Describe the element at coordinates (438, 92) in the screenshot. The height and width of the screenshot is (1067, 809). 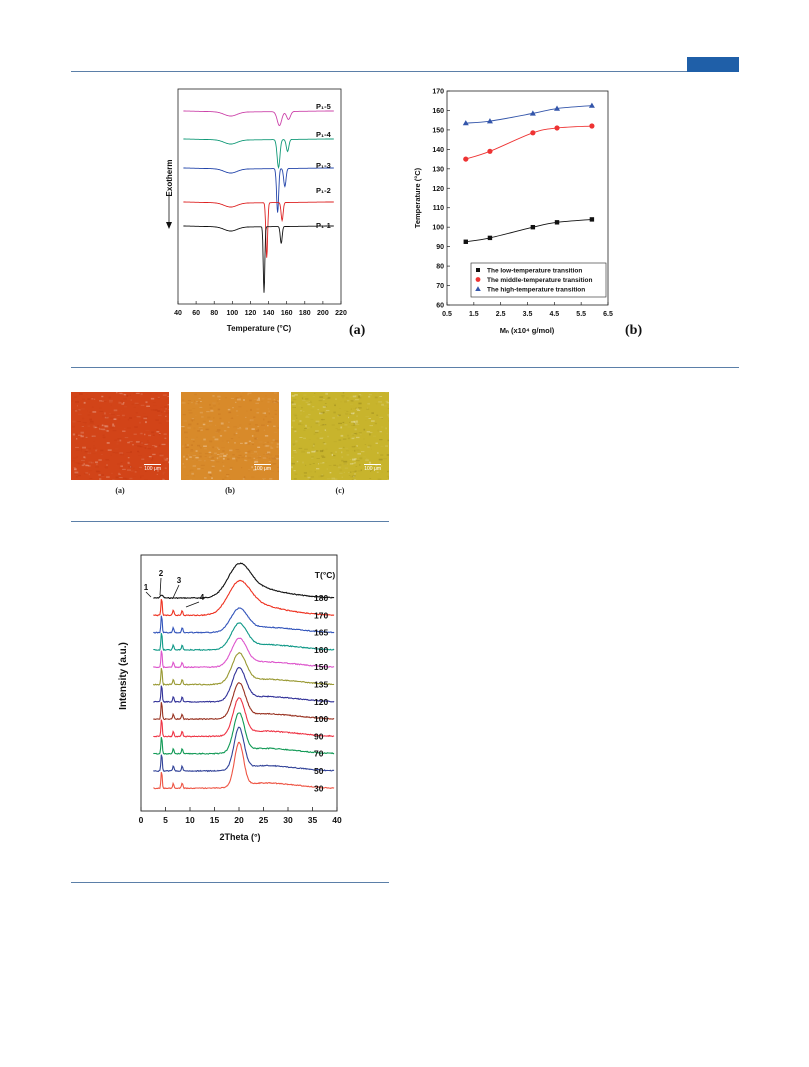
I see `transition-ytick-label: 170` at that location.